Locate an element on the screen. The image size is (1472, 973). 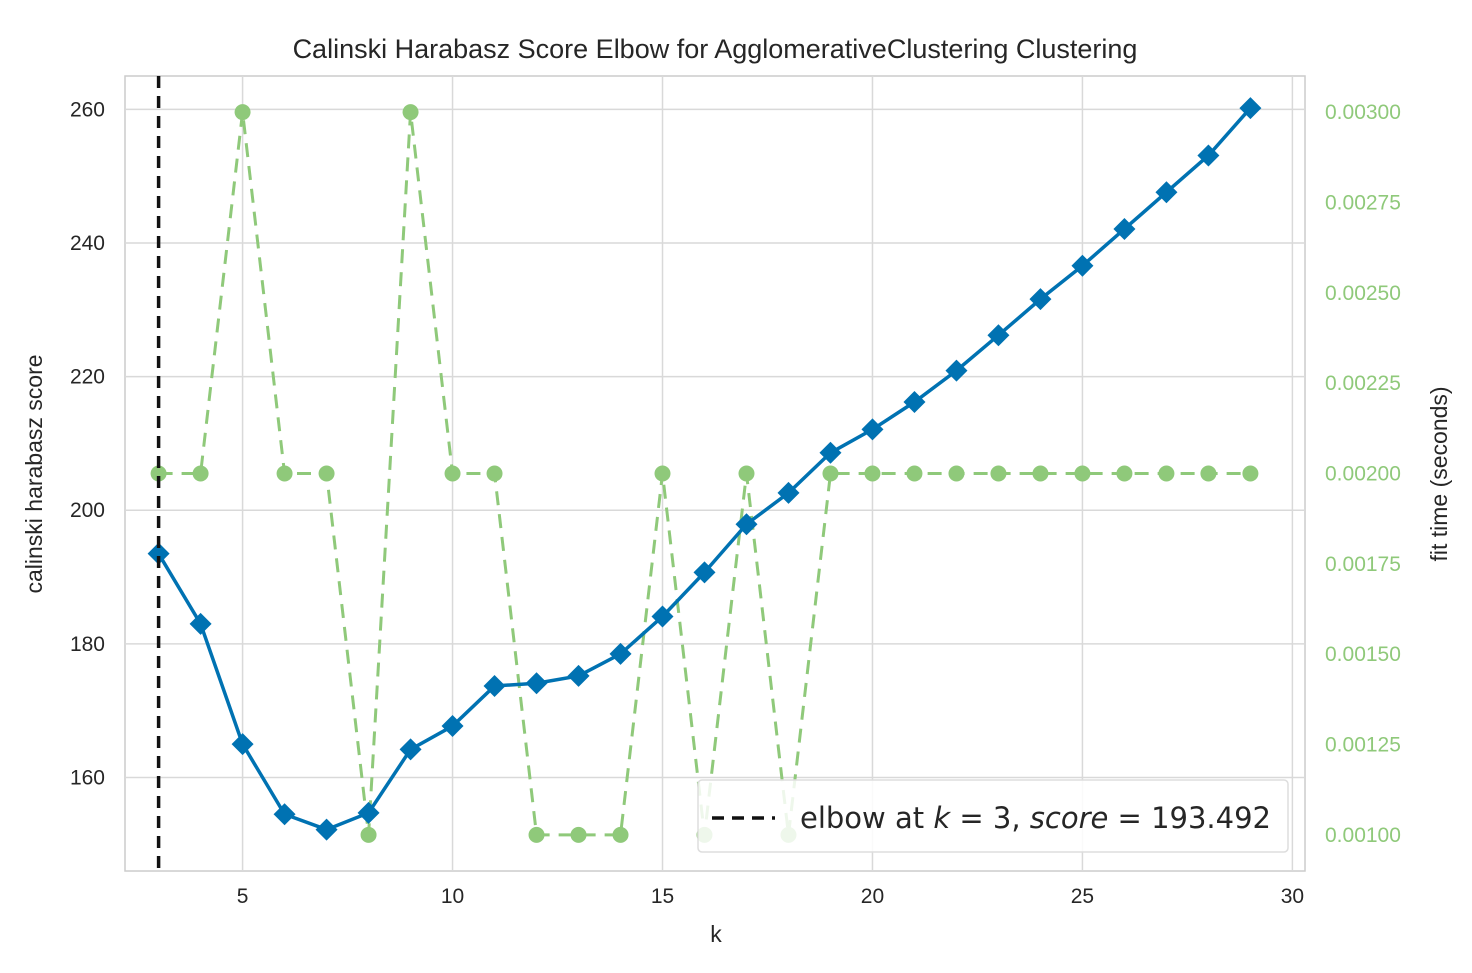
y-right-tick-label: 0.00225 is located at coordinates (1363, 383).